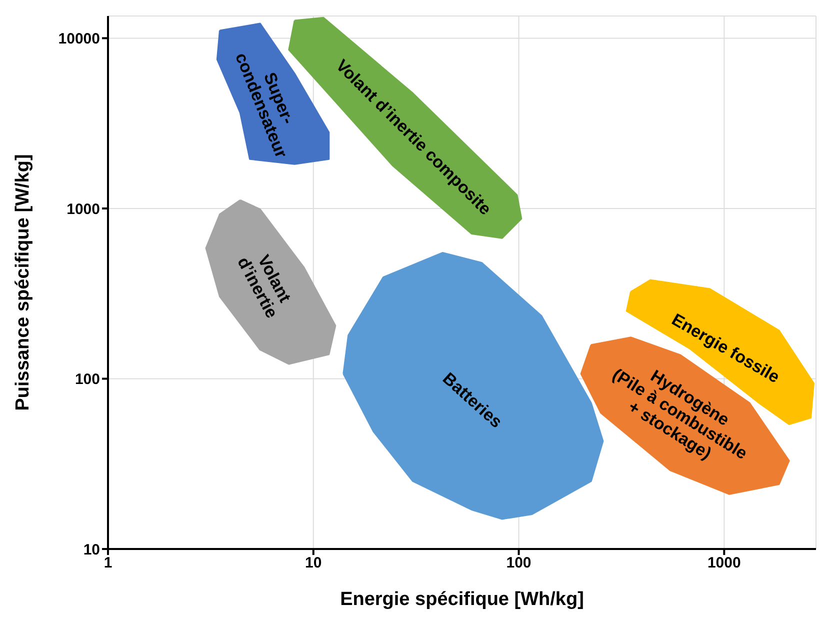 The height and width of the screenshot is (627, 828). What do you see at coordinates (23, 282) in the screenshot?
I see `y-axis-title: Puissance spécifique [W/kg]` at bounding box center [23, 282].